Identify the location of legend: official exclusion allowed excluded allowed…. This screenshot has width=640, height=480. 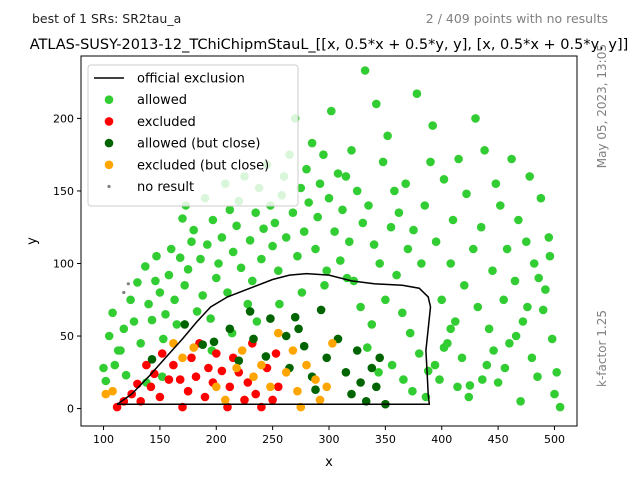
(193, 135).